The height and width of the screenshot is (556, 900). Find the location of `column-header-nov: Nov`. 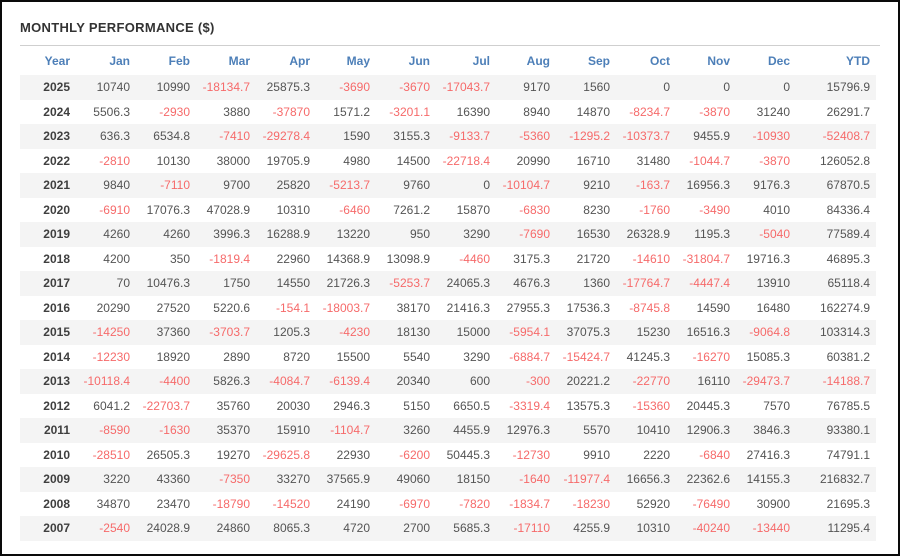

column-header-nov: Nov is located at coordinates (718, 60).